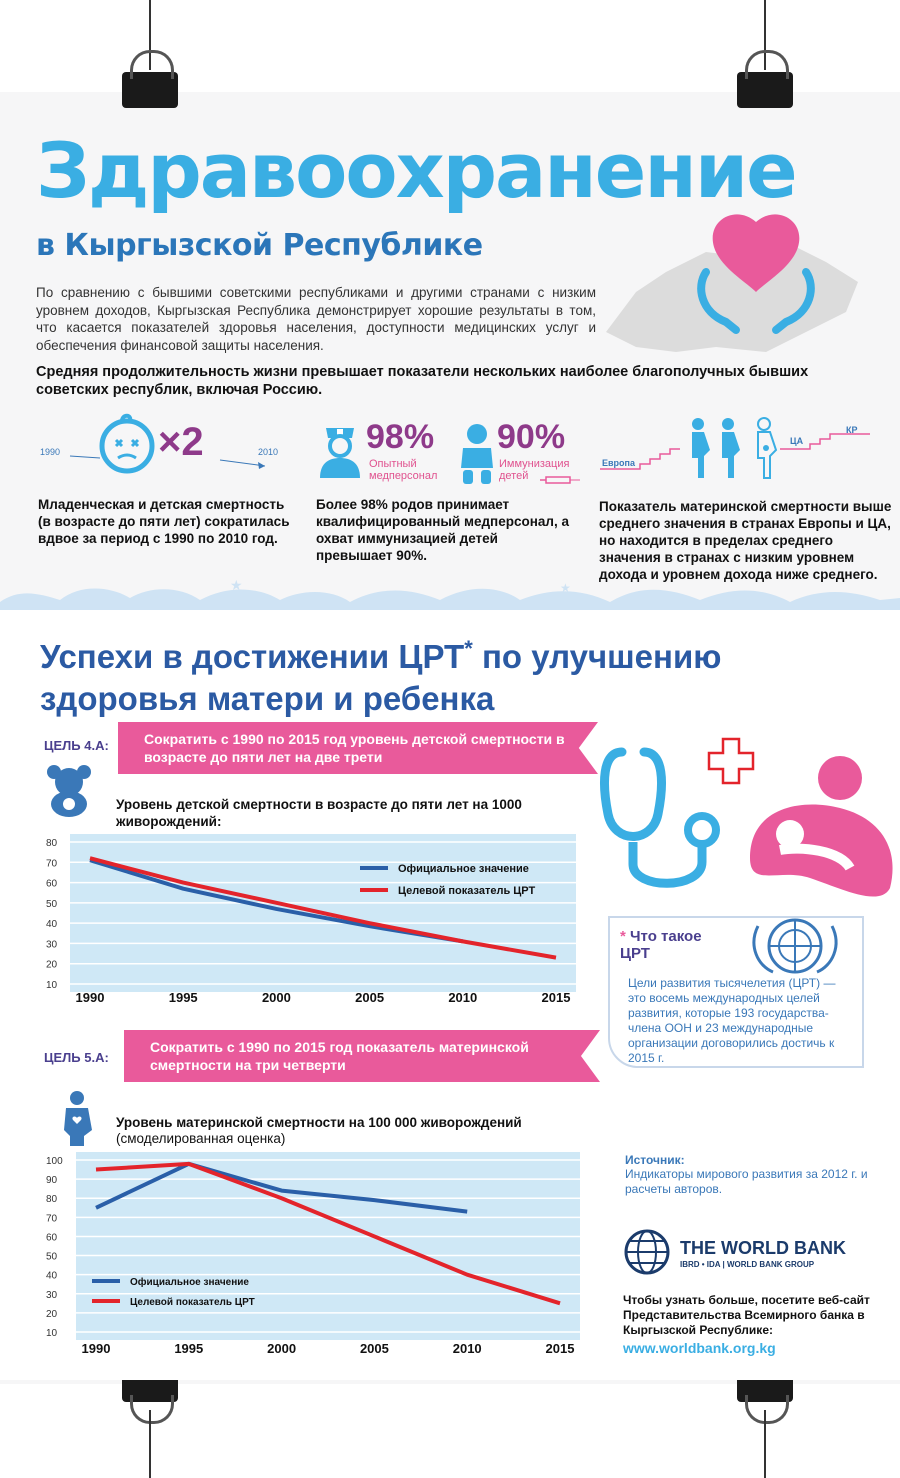  I want to click on hanging-string-right, so click(765, 35).